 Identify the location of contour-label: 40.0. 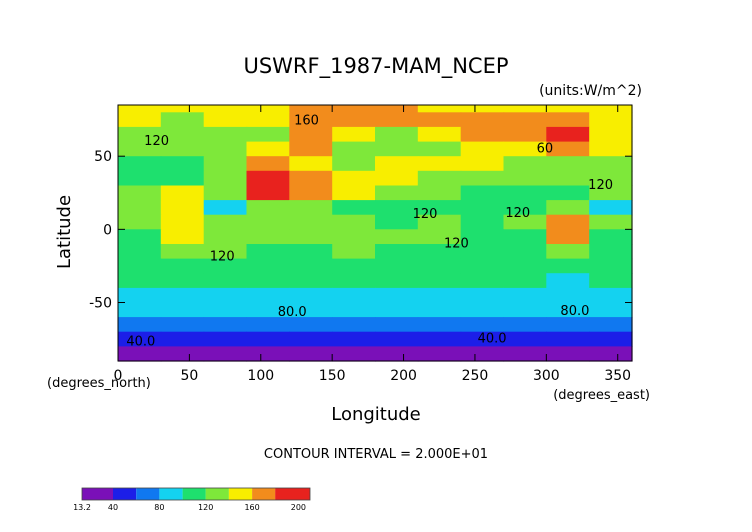
(492, 339).